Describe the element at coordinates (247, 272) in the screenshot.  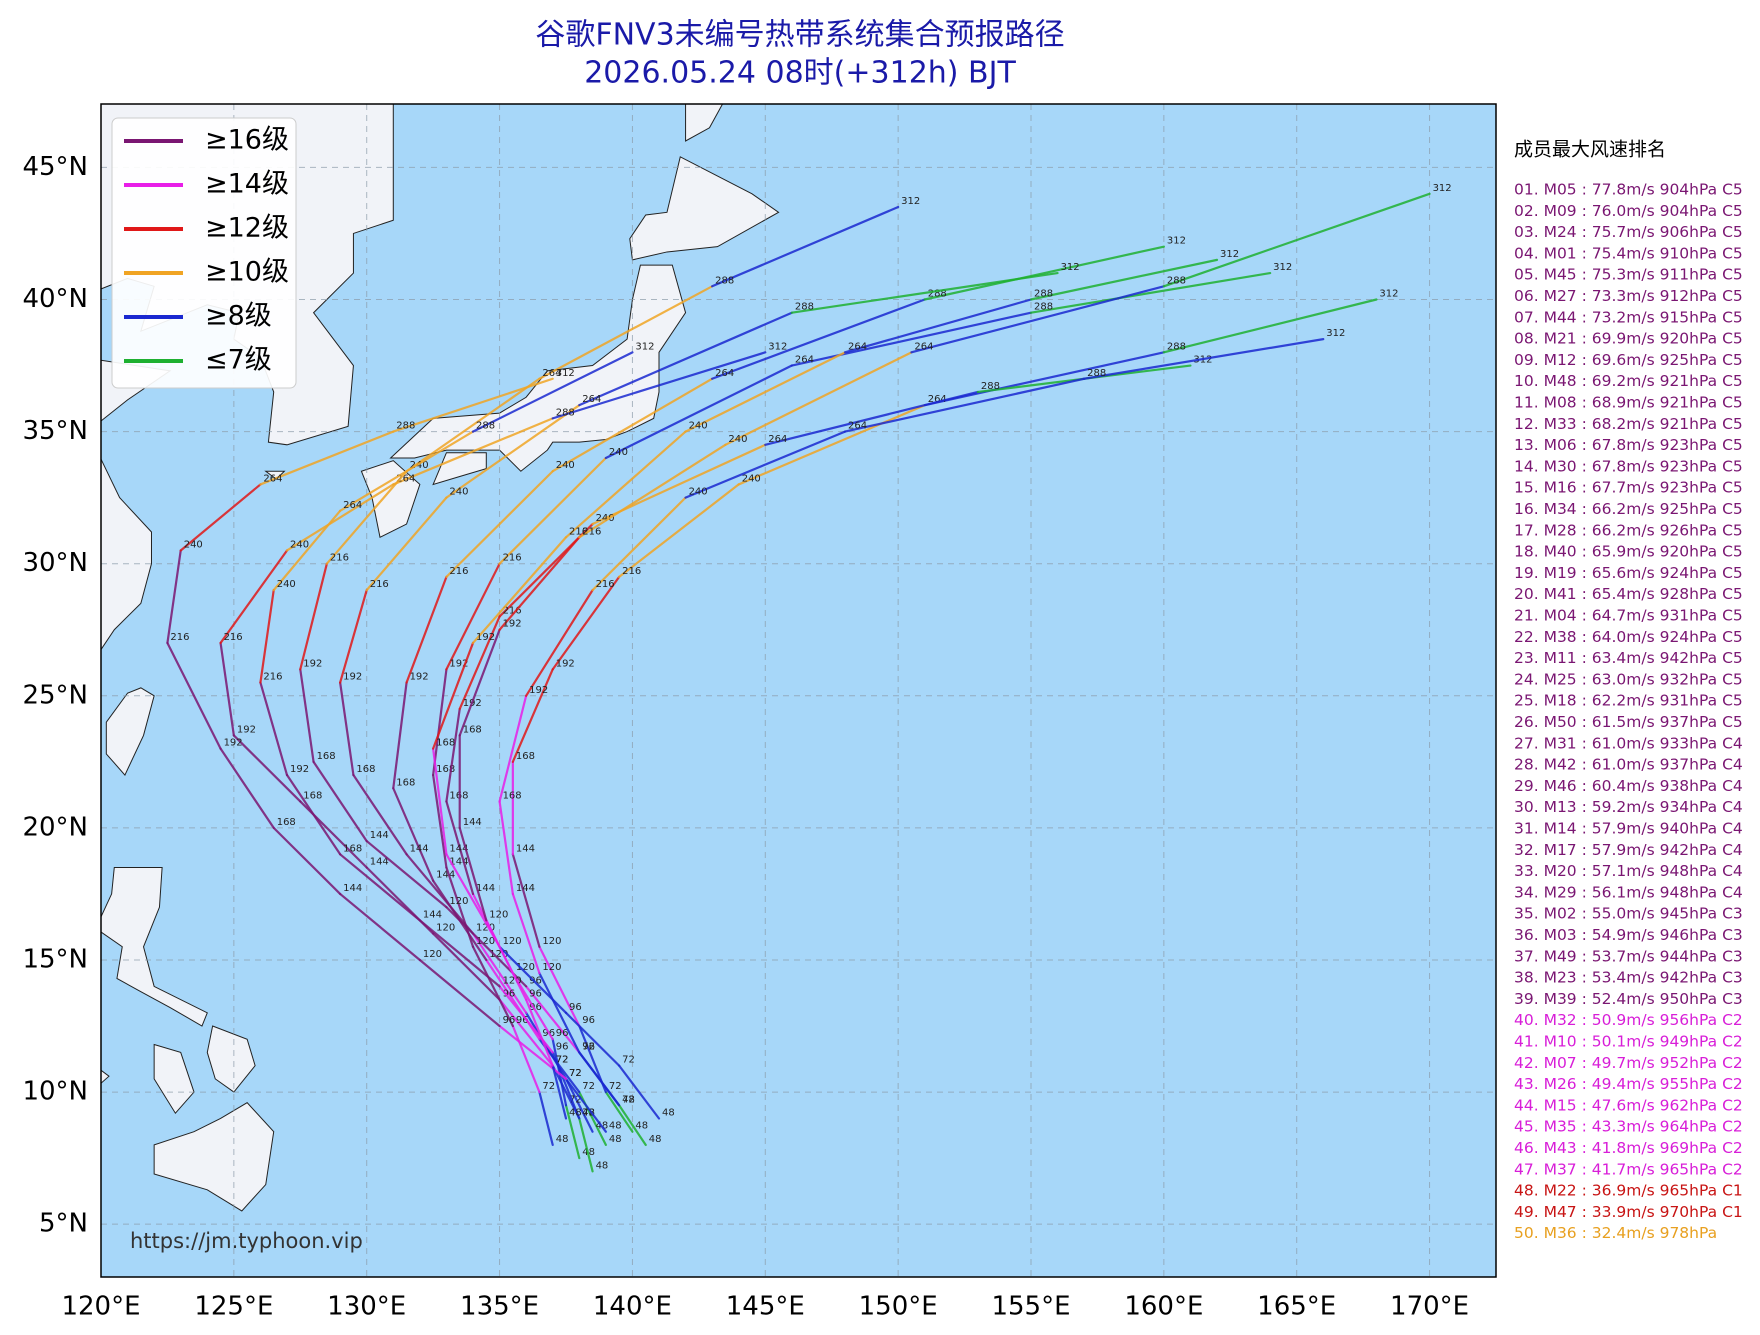
I see `legend-label: ≥10级` at that location.